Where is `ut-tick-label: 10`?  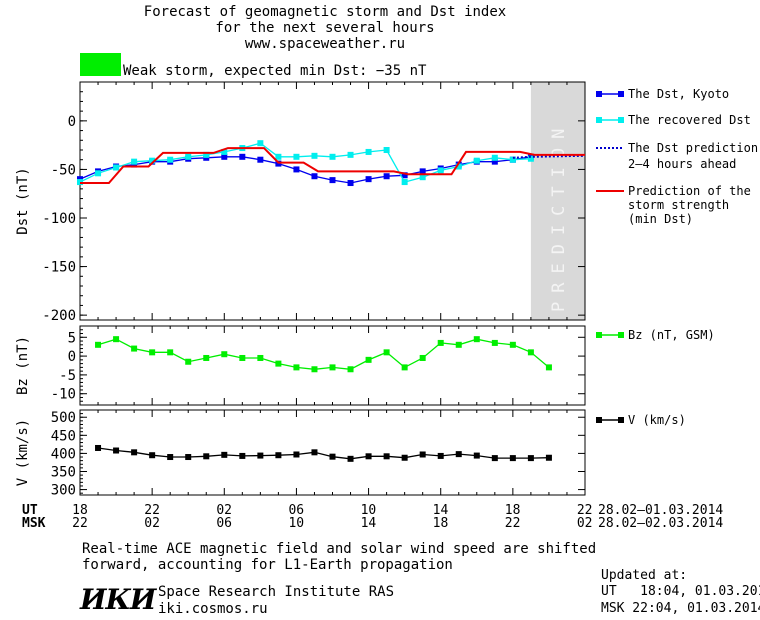 ut-tick-label: 10 is located at coordinates (369, 510).